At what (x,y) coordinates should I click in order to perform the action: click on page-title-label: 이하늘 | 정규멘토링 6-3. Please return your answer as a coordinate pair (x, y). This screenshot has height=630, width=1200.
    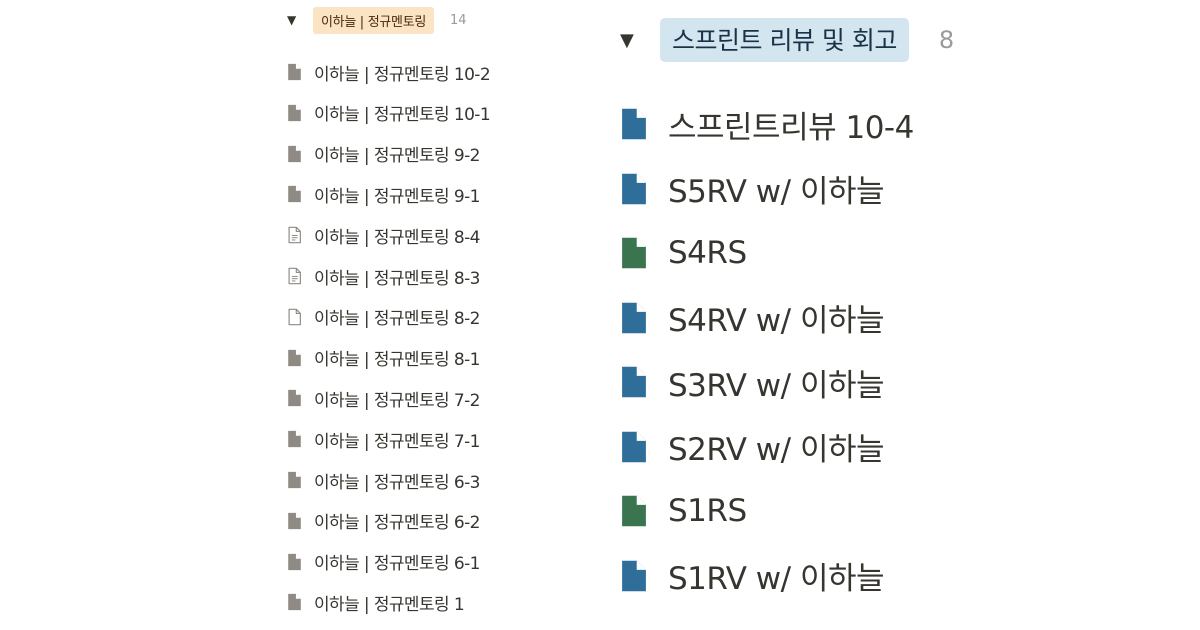
    Looking at the image, I should click on (397, 482).